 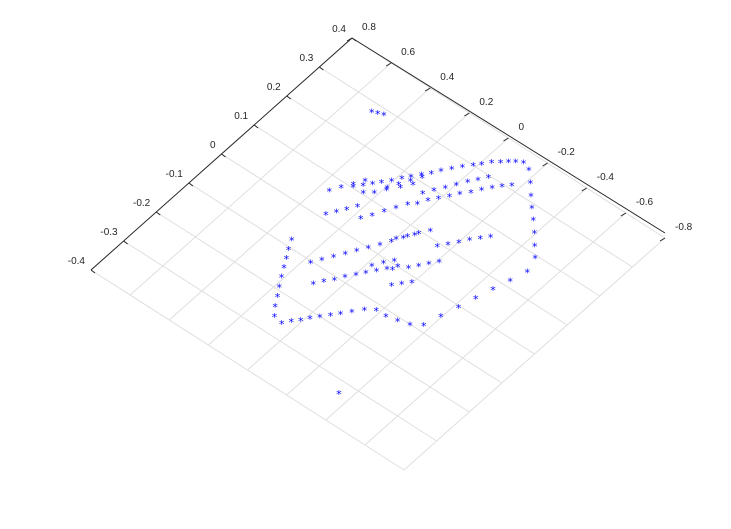 I want to click on x-tick-label: 0.4, so click(x=339, y=29).